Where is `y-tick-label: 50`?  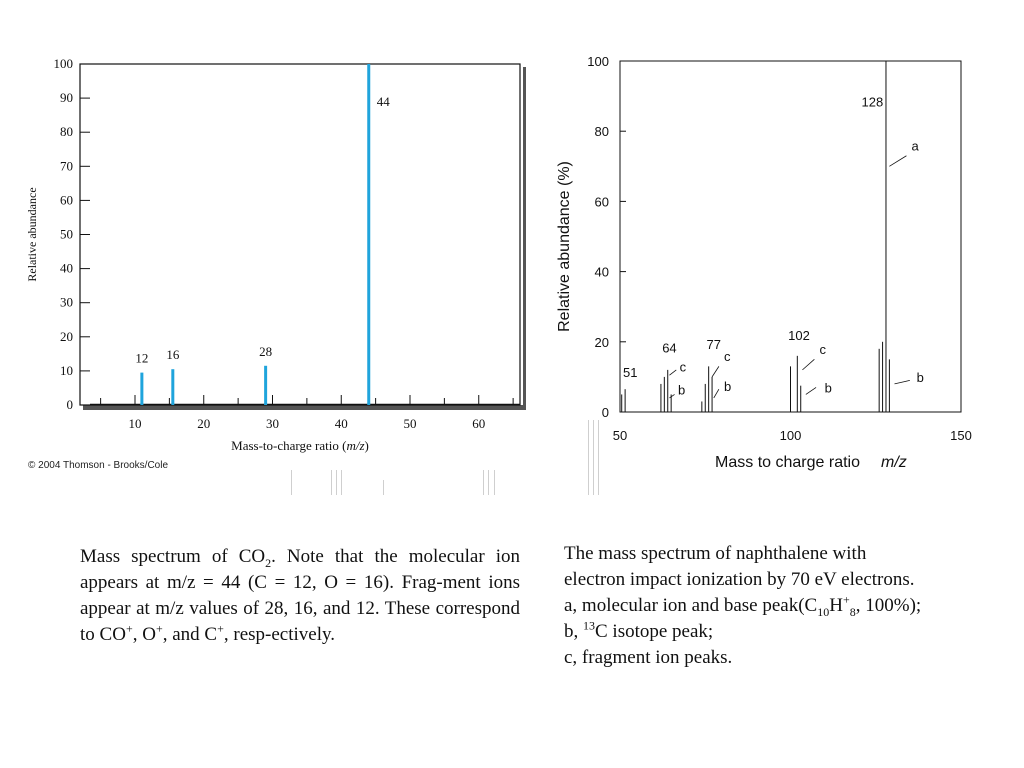
y-tick-label: 50 is located at coordinates (66, 234).